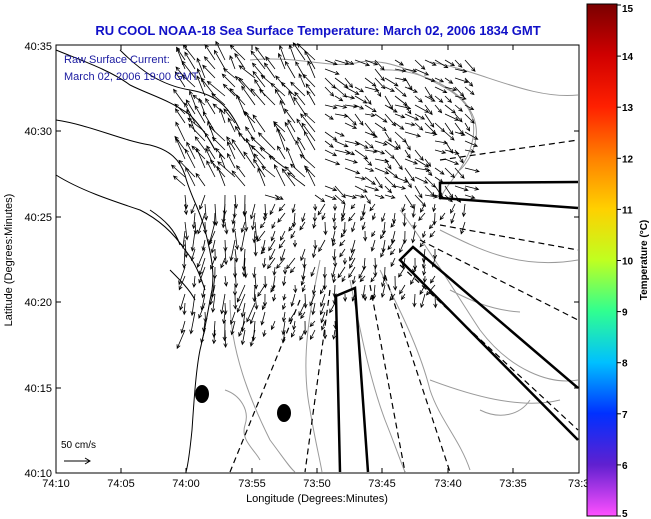 This screenshot has width=651, height=519. What do you see at coordinates (38, 389) in the screenshot?
I see `y-tick-label: 40:15` at bounding box center [38, 389].